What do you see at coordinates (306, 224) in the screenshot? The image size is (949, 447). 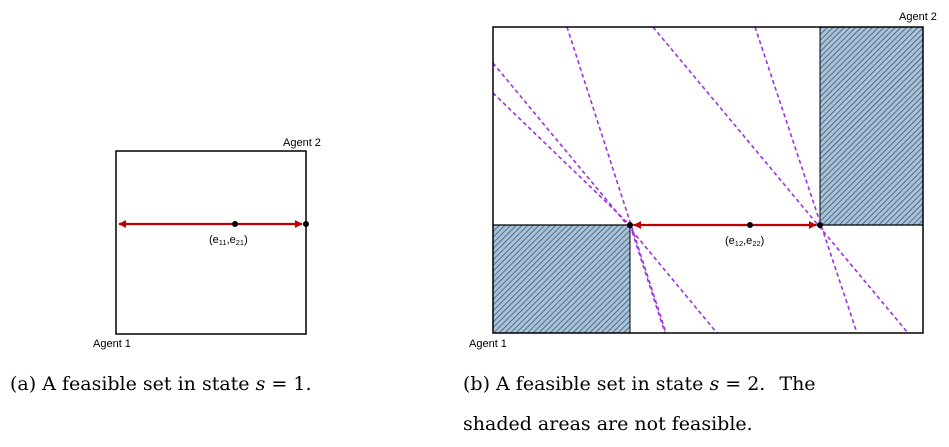 I see `boundary-point-a` at bounding box center [306, 224].